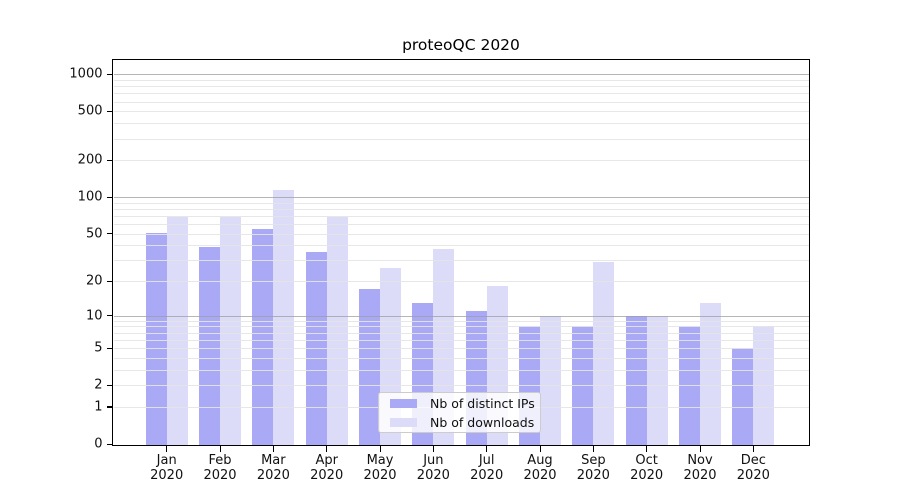 The width and height of the screenshot is (900, 500). I want to click on legend-item-distinct-ips: Nb of distinct IPs, so click(460, 403).